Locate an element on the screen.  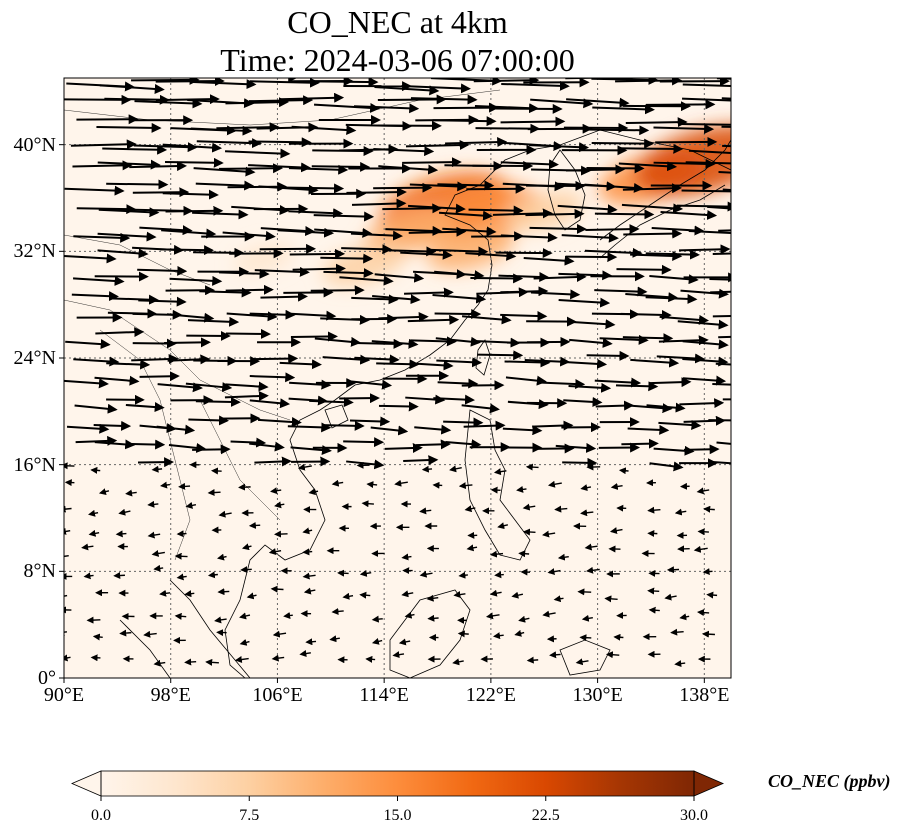
colorbar-tick-label: 22.5 is located at coordinates (545, 815).